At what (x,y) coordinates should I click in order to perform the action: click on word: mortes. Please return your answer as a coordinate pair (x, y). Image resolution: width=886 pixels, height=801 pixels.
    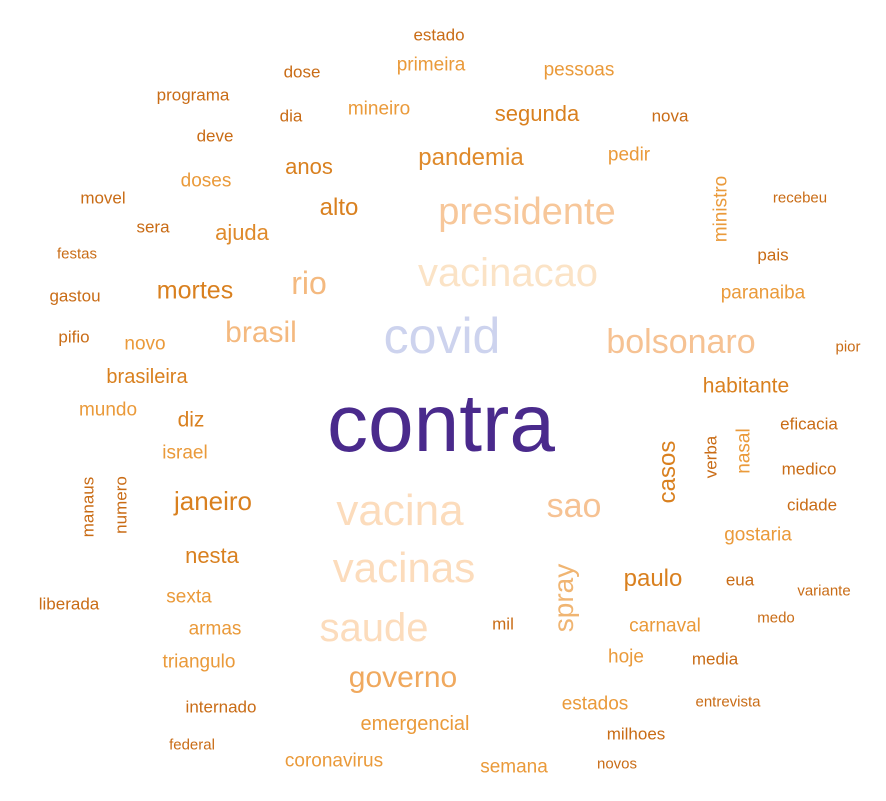
    Looking at the image, I should click on (195, 290).